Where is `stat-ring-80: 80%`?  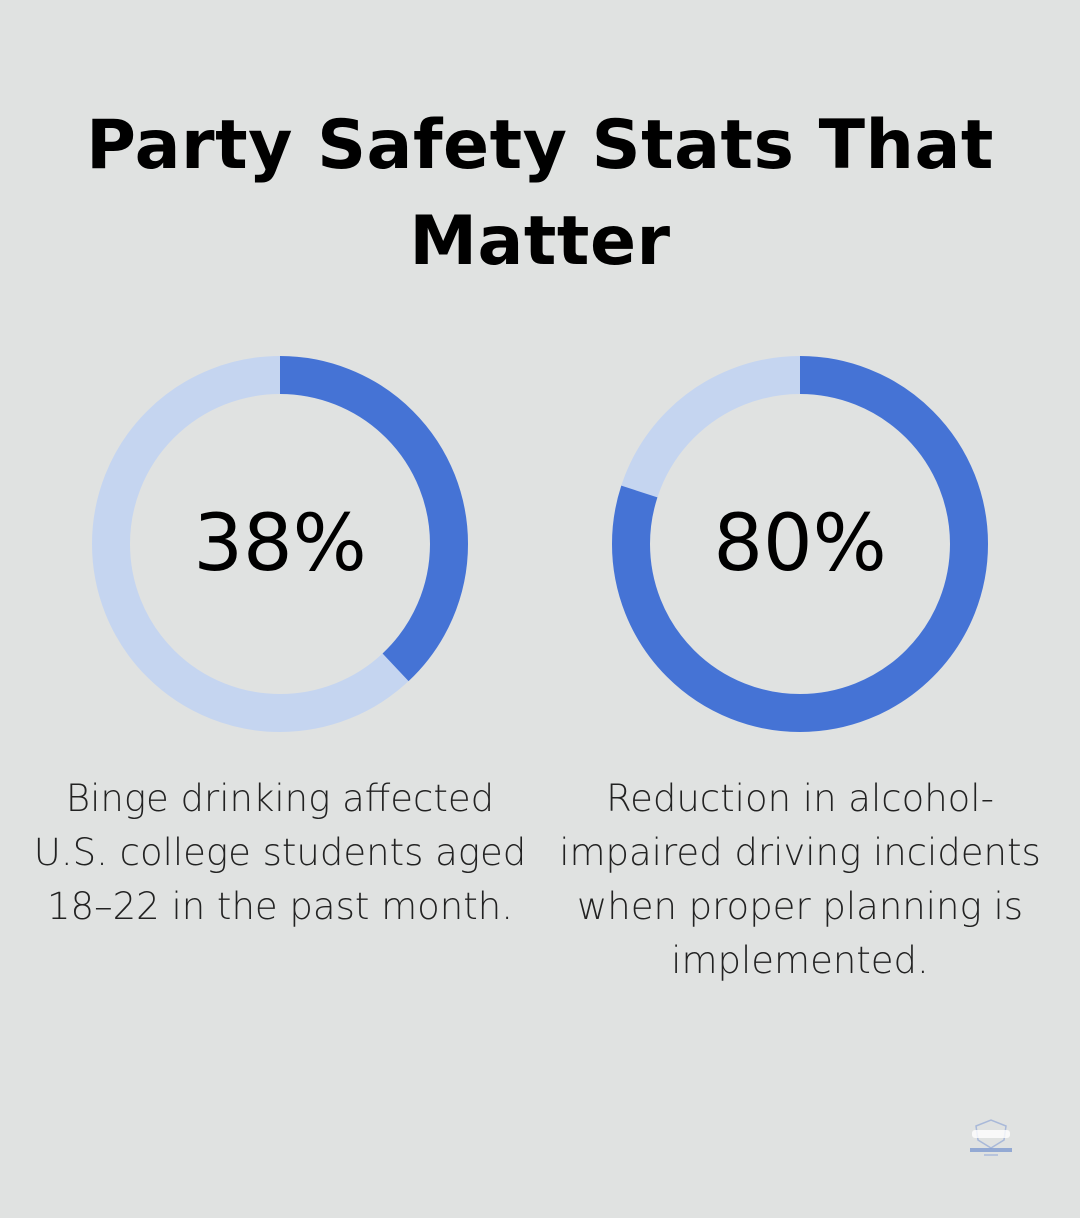 stat-ring-80: 80% is located at coordinates (800, 544).